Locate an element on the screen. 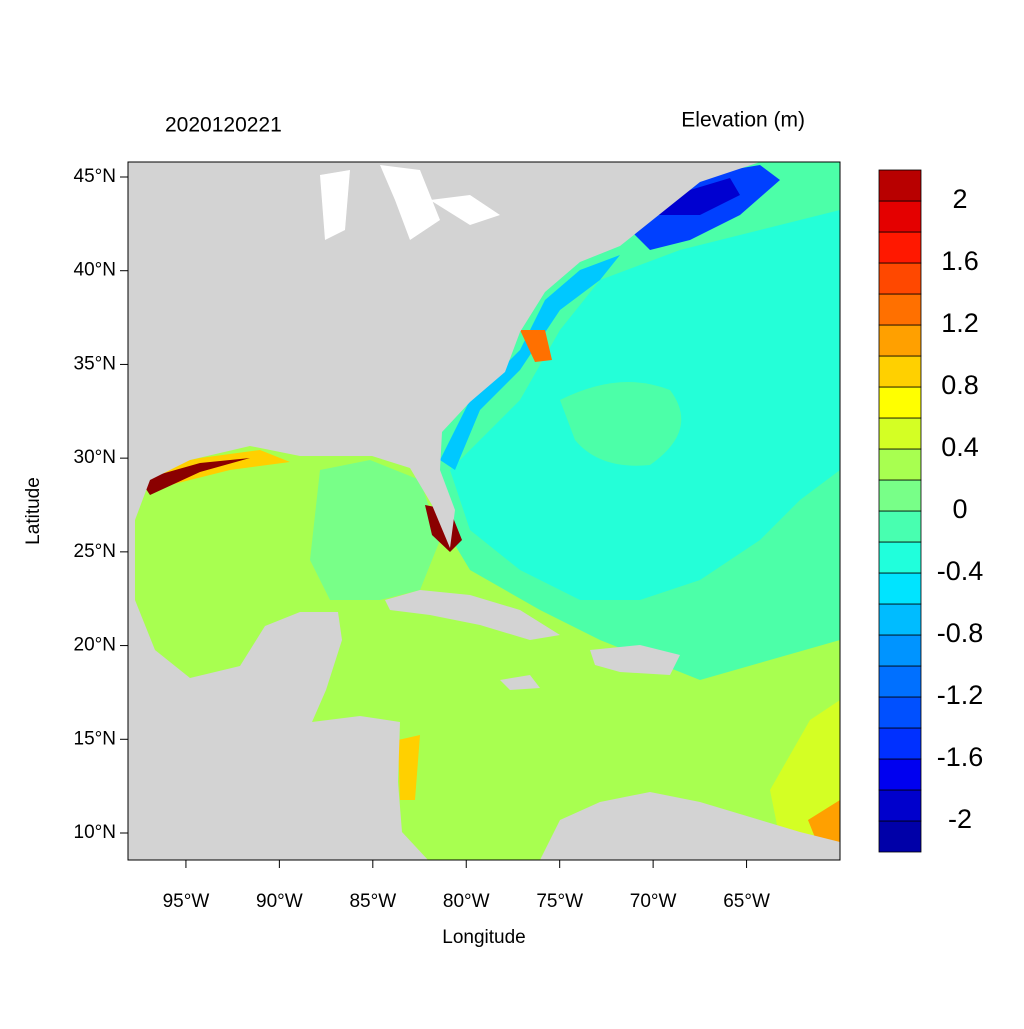 The height and width of the screenshot is (1029, 1024). great-lakes is located at coordinates (410, 202).